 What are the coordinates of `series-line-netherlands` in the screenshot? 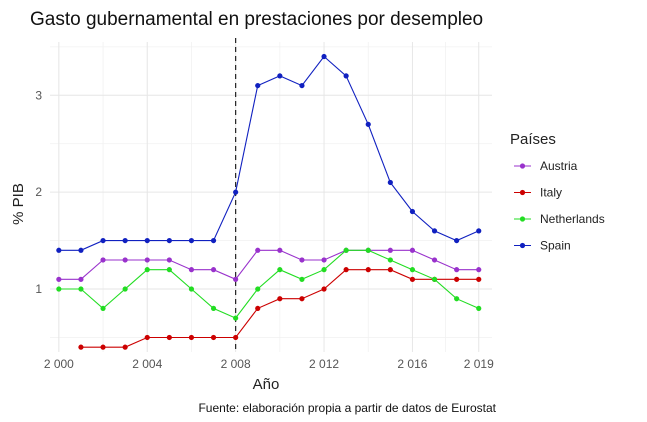 It's located at (268, 284).